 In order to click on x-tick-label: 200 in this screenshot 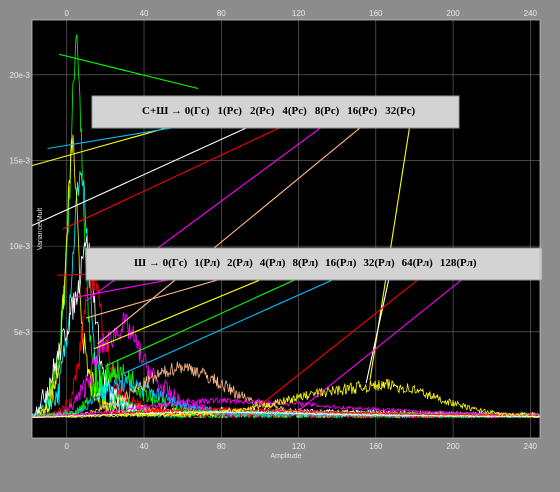, I will do `click(453, 446)`.